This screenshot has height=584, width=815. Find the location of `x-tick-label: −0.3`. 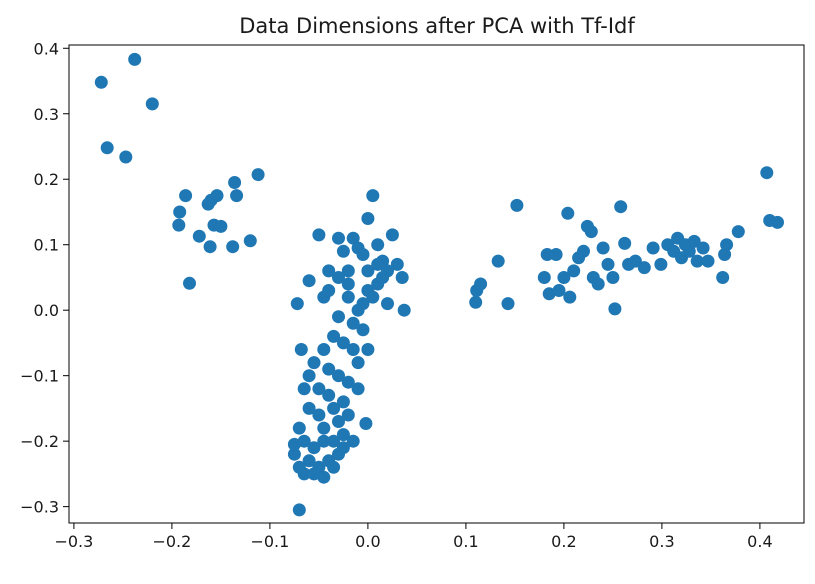

x-tick-label: −0.3 is located at coordinates (73, 541).